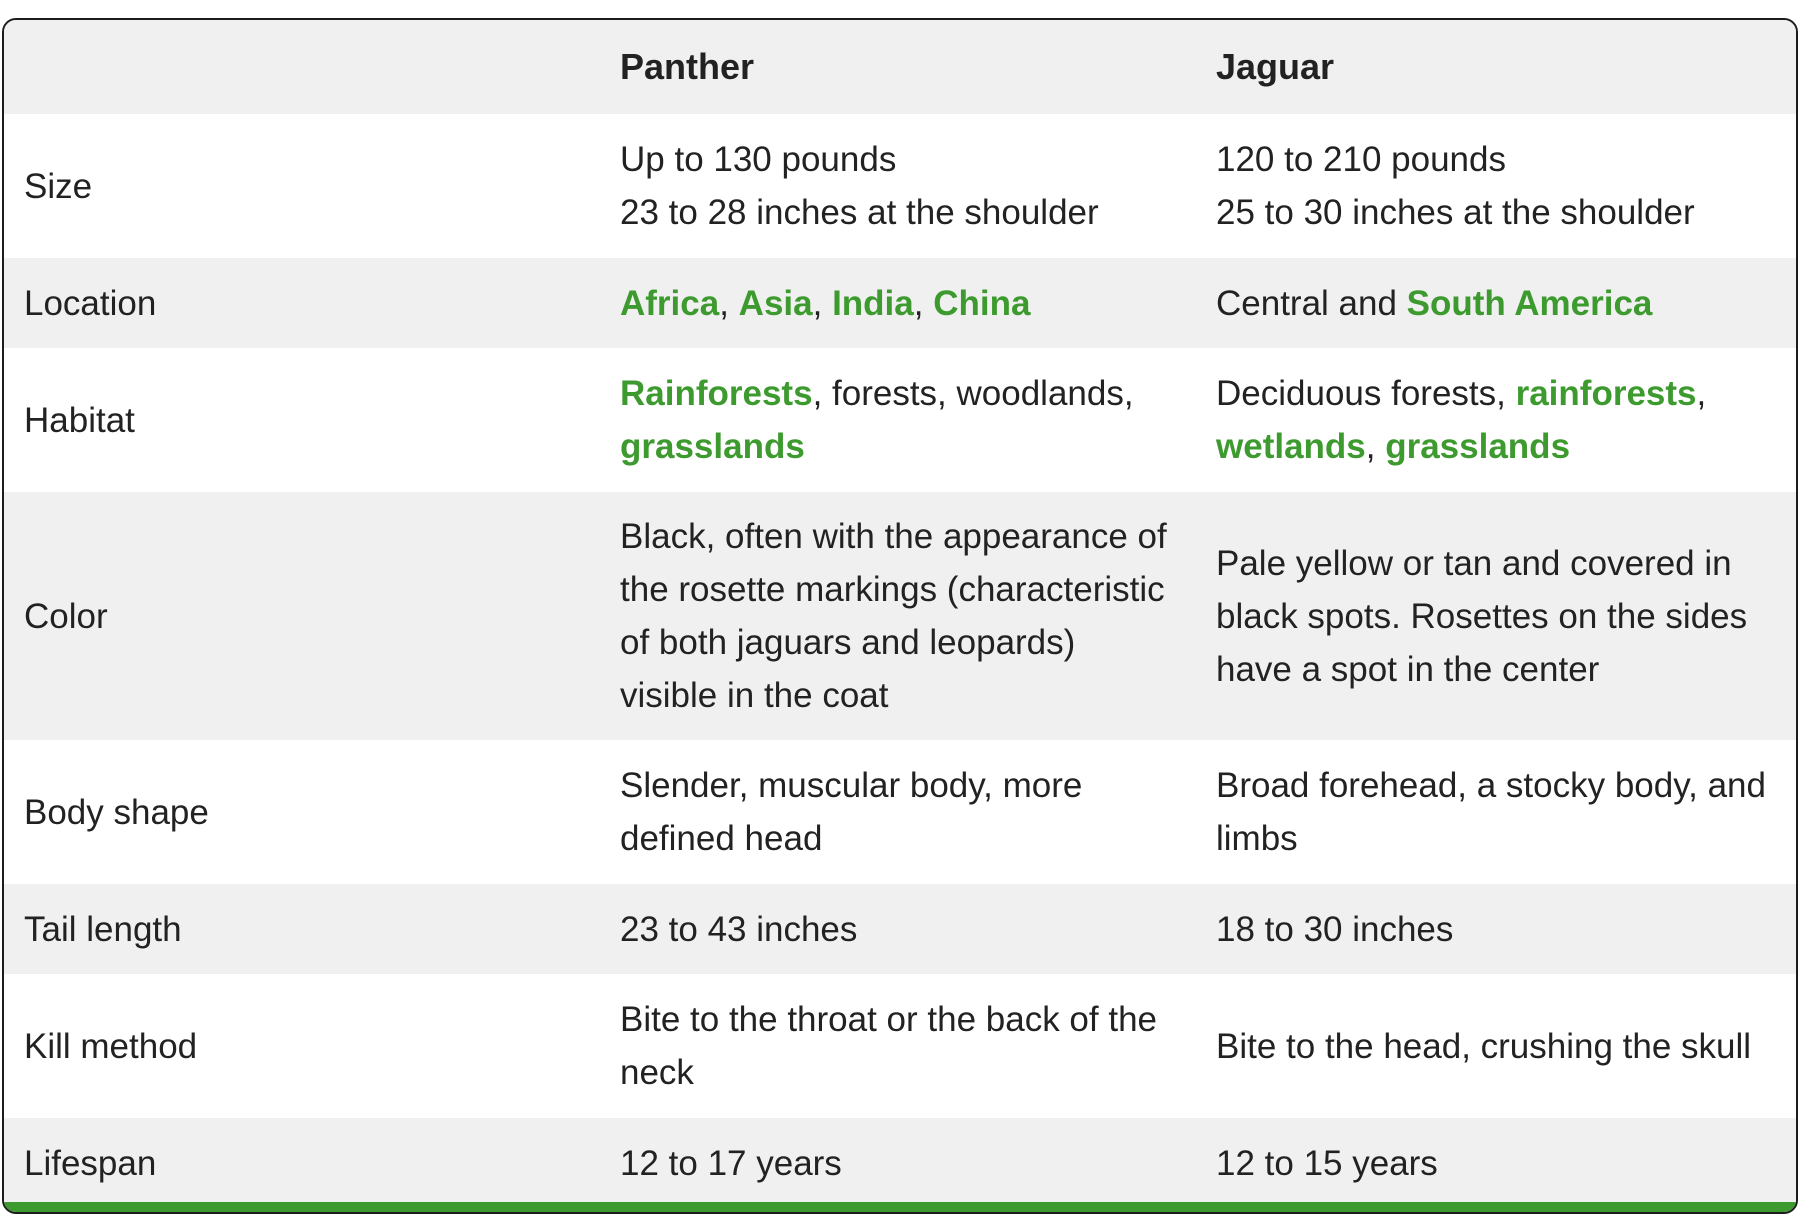 The height and width of the screenshot is (1222, 1808). Describe the element at coordinates (900, 1163) in the screenshot. I see `table-row-lifespan: Lifespan 12 to 17 years 12 to 15 years` at that location.